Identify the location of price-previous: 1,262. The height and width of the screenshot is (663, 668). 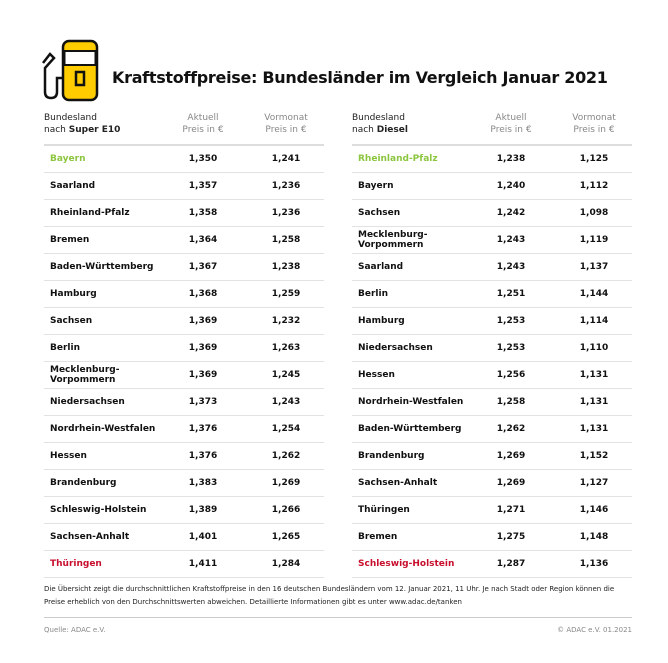
(286, 456).